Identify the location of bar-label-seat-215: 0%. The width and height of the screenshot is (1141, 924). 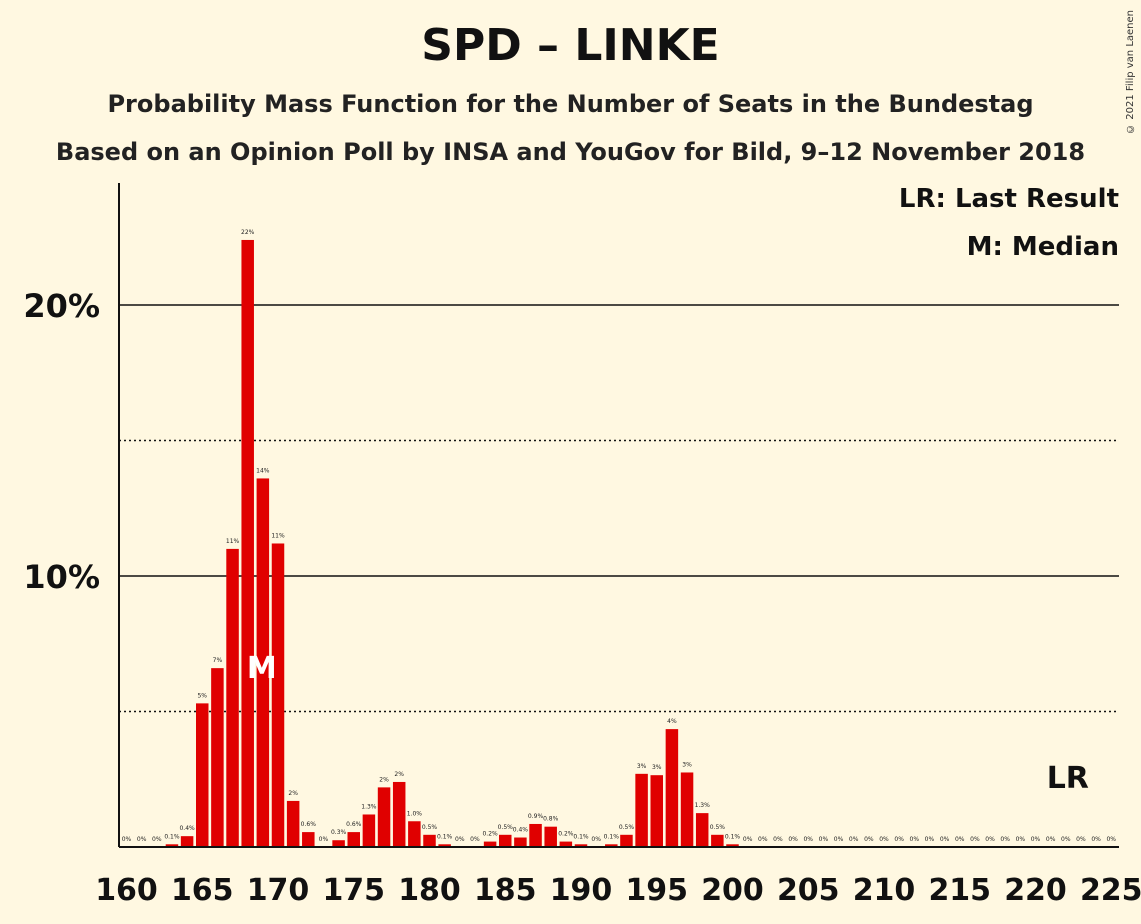
(960, 839).